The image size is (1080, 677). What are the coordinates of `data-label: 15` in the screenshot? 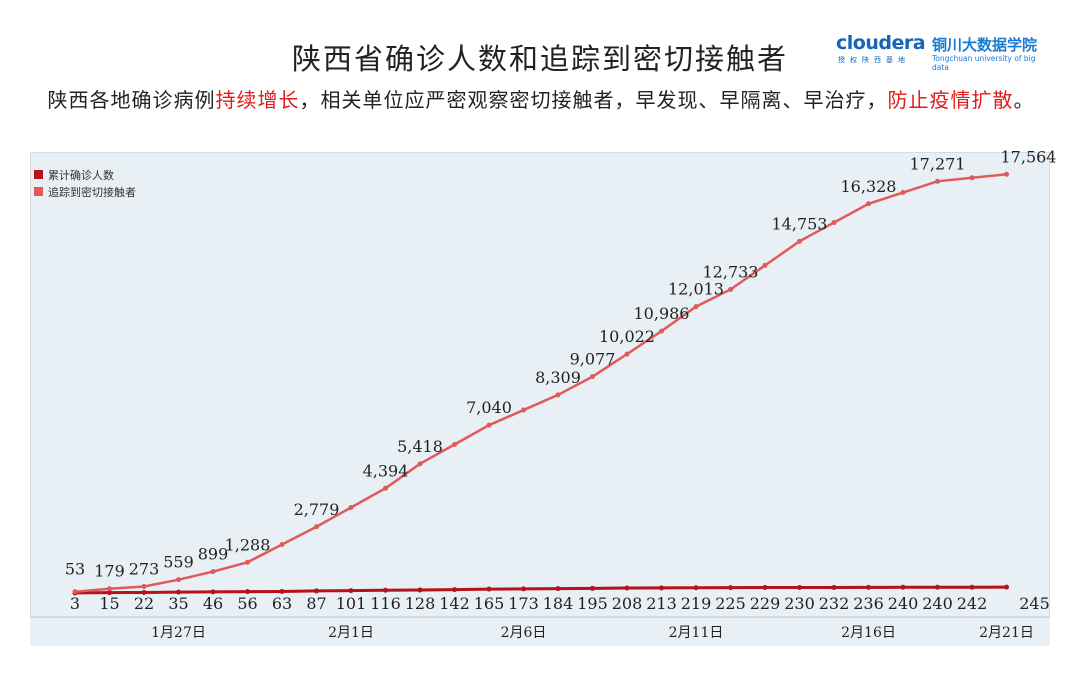 It's located at (109, 603).